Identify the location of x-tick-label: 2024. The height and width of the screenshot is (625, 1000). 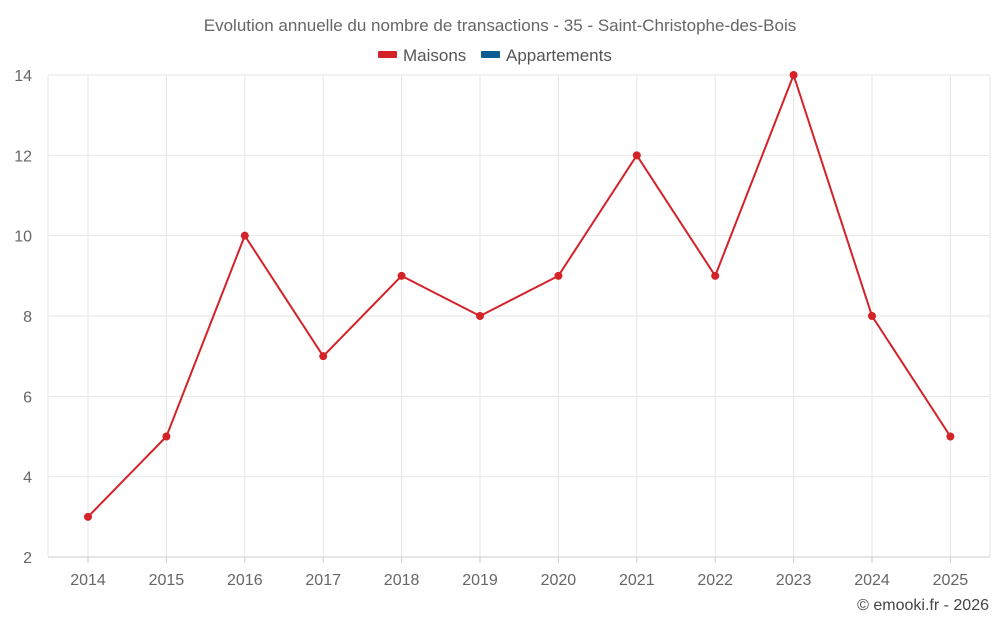
(872, 580).